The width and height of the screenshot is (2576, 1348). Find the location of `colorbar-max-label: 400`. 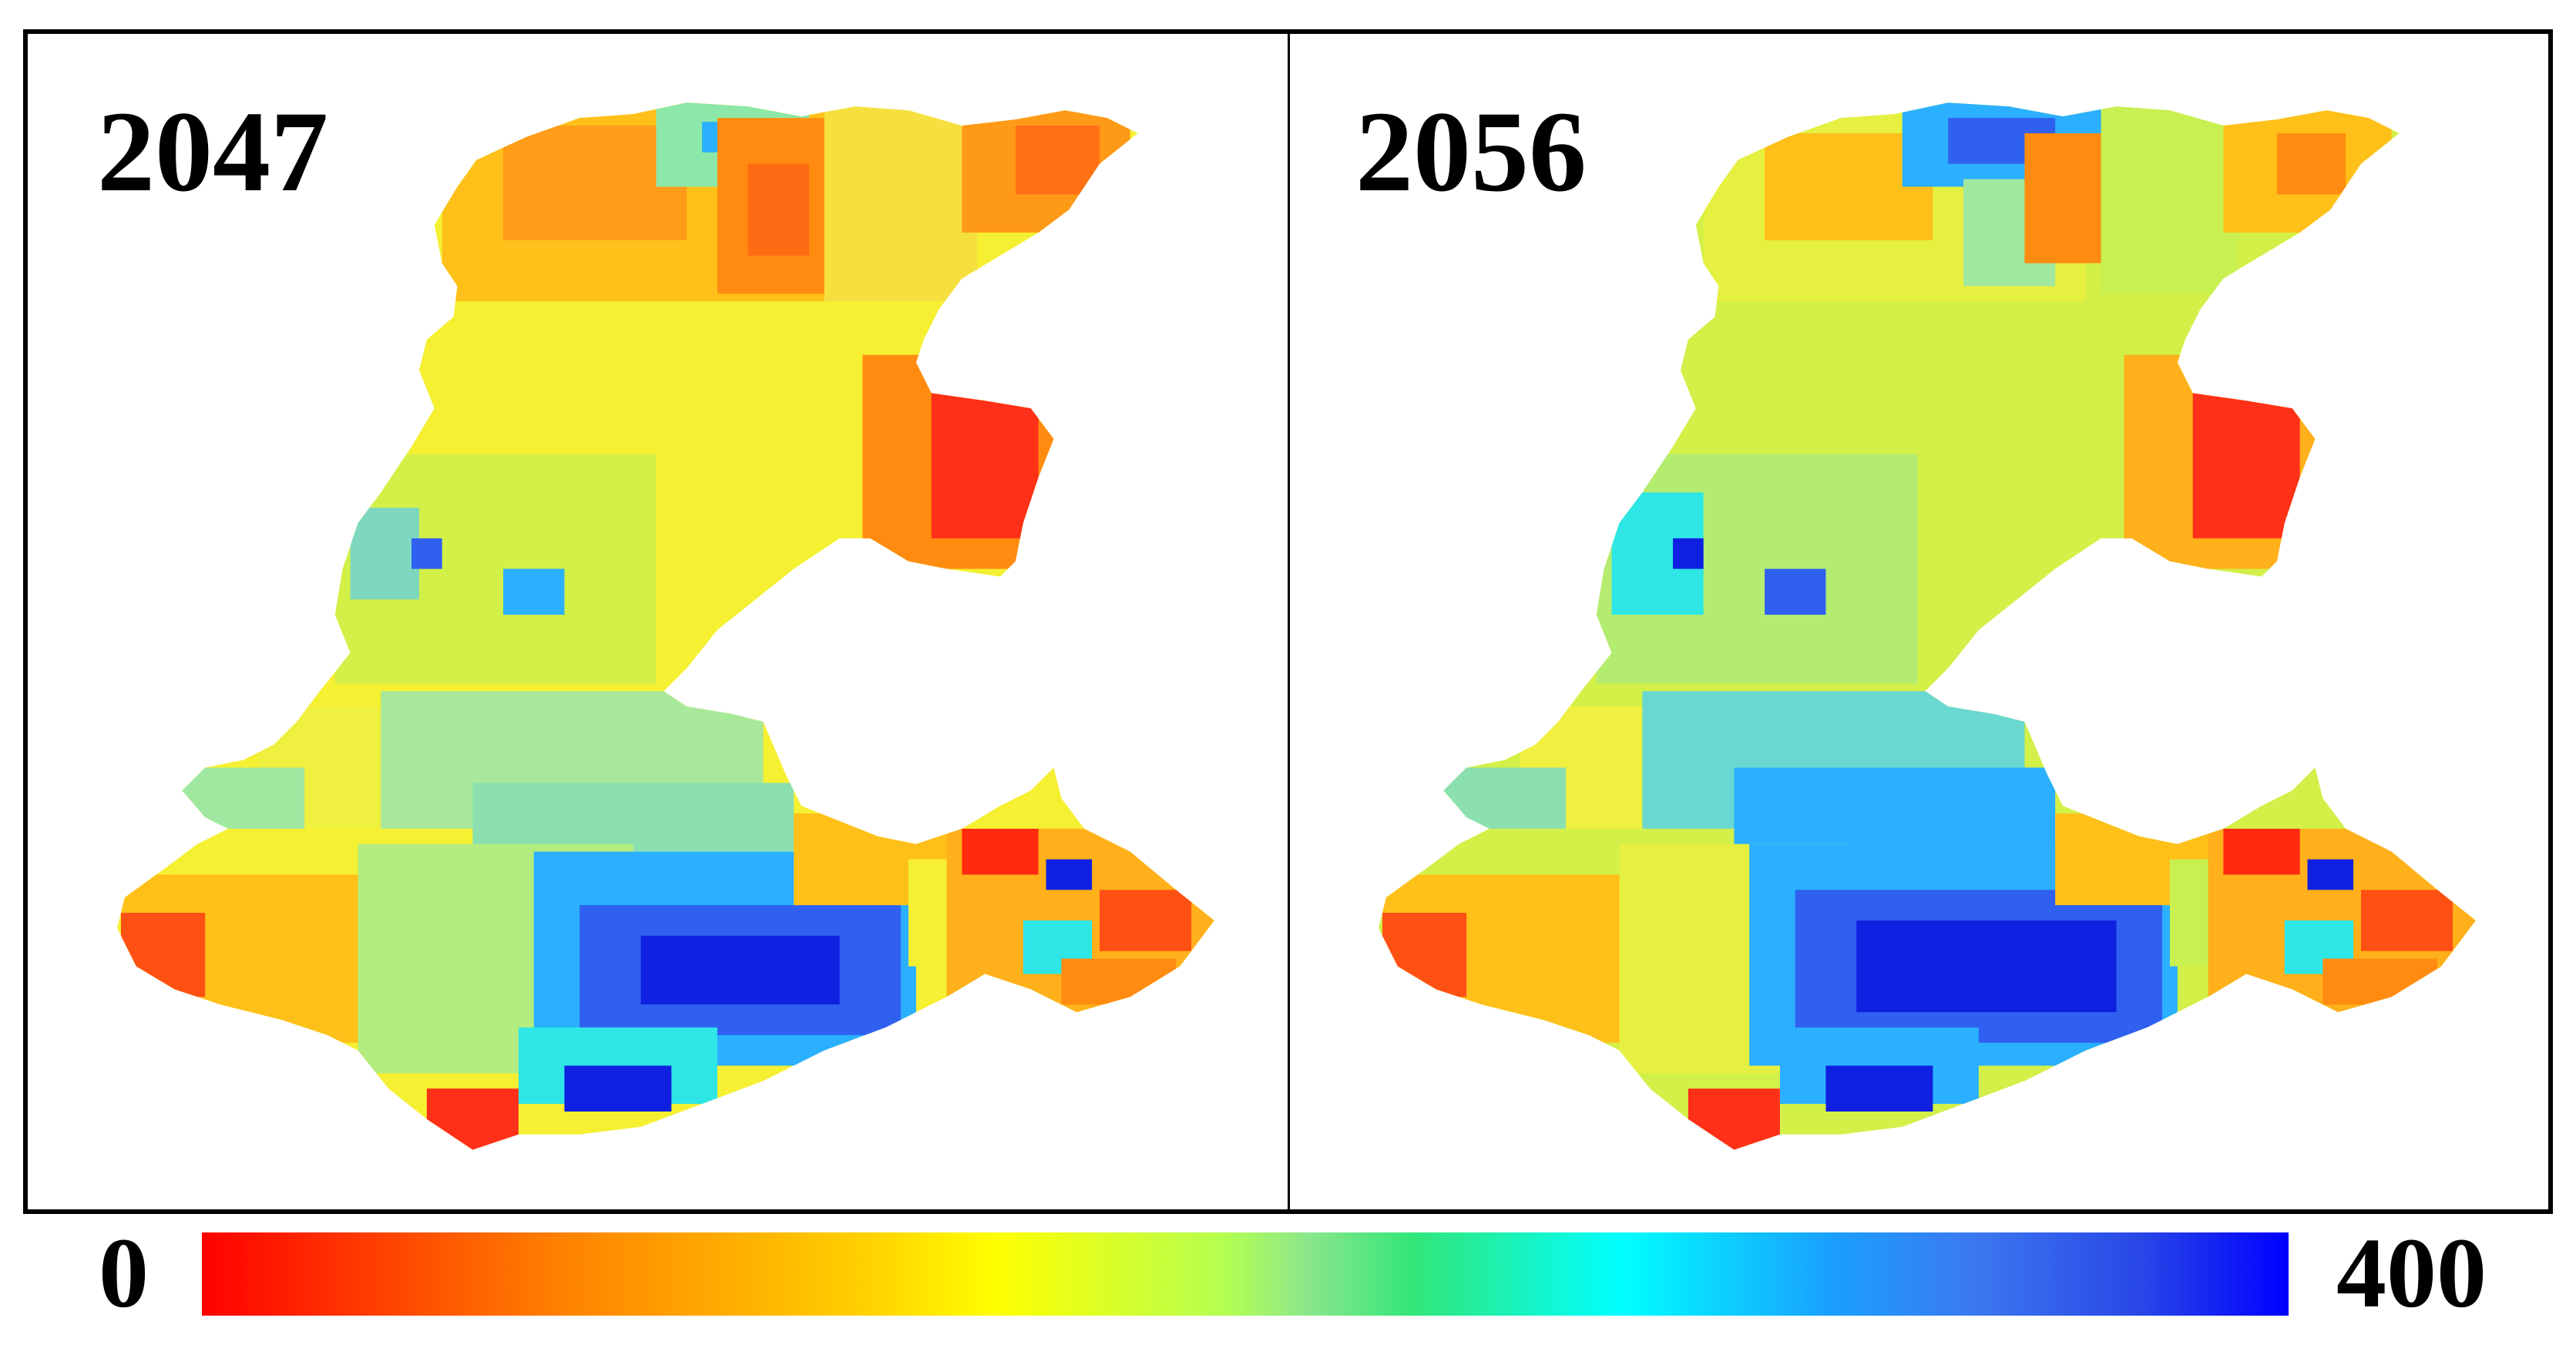

colorbar-max-label: 400 is located at coordinates (2411, 1273).